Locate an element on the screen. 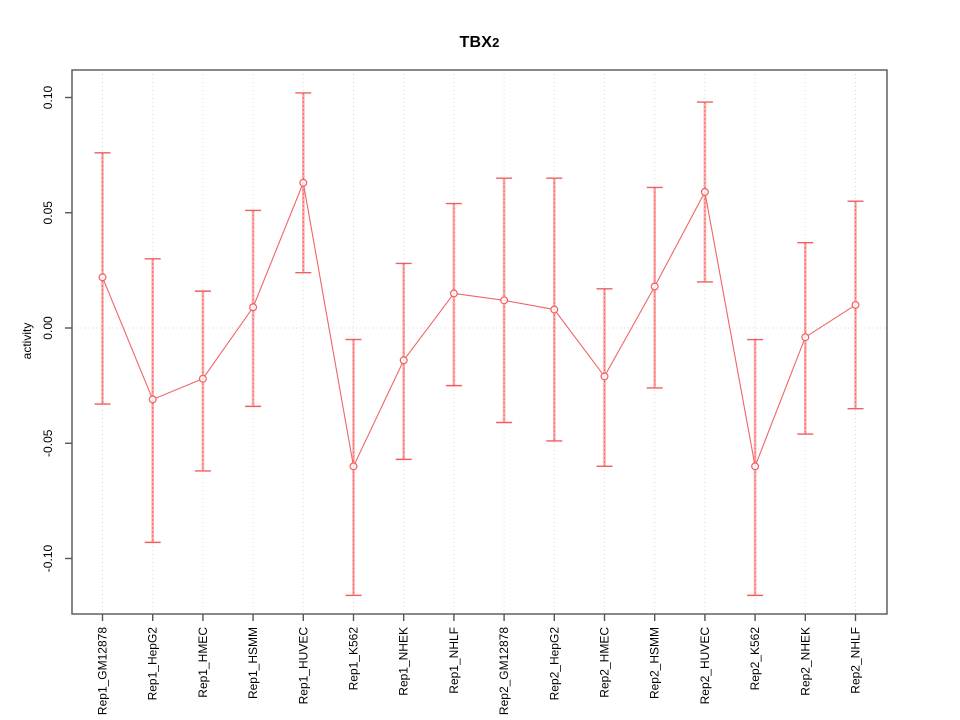  x-tick-label: Rep2_NHEK is located at coordinates (805, 661).